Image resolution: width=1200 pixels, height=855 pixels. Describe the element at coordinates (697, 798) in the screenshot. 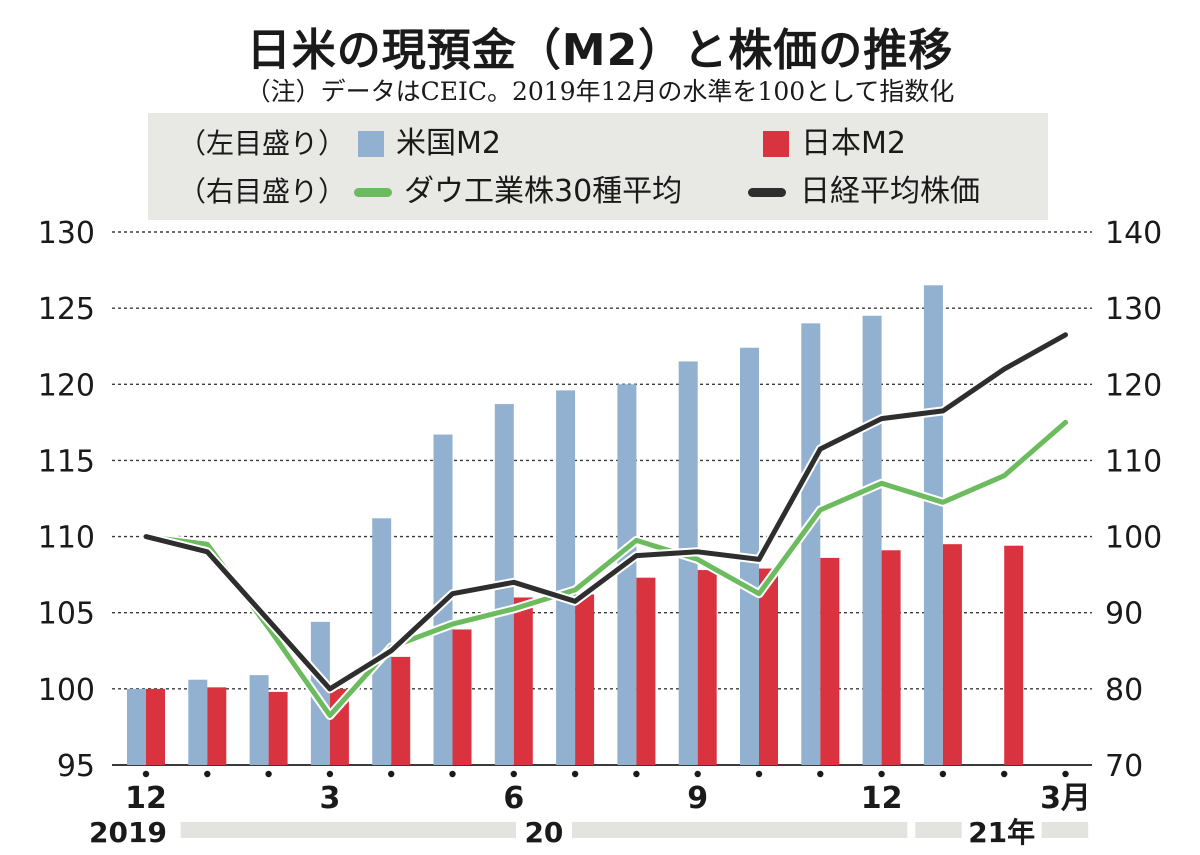

I see `x-tick-label: 9` at that location.